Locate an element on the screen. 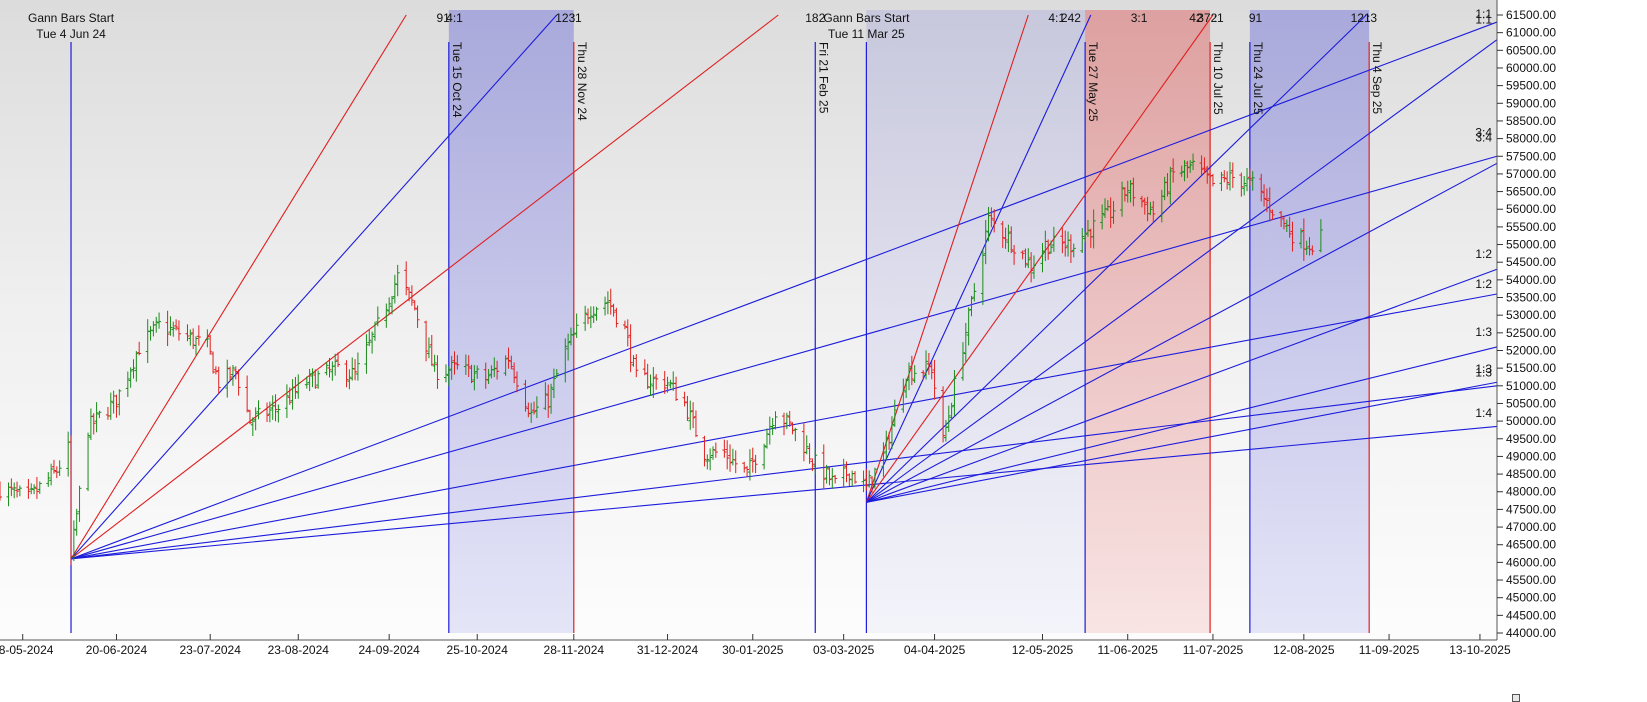  price-tick-label: 46000.00 is located at coordinates (1531, 562).